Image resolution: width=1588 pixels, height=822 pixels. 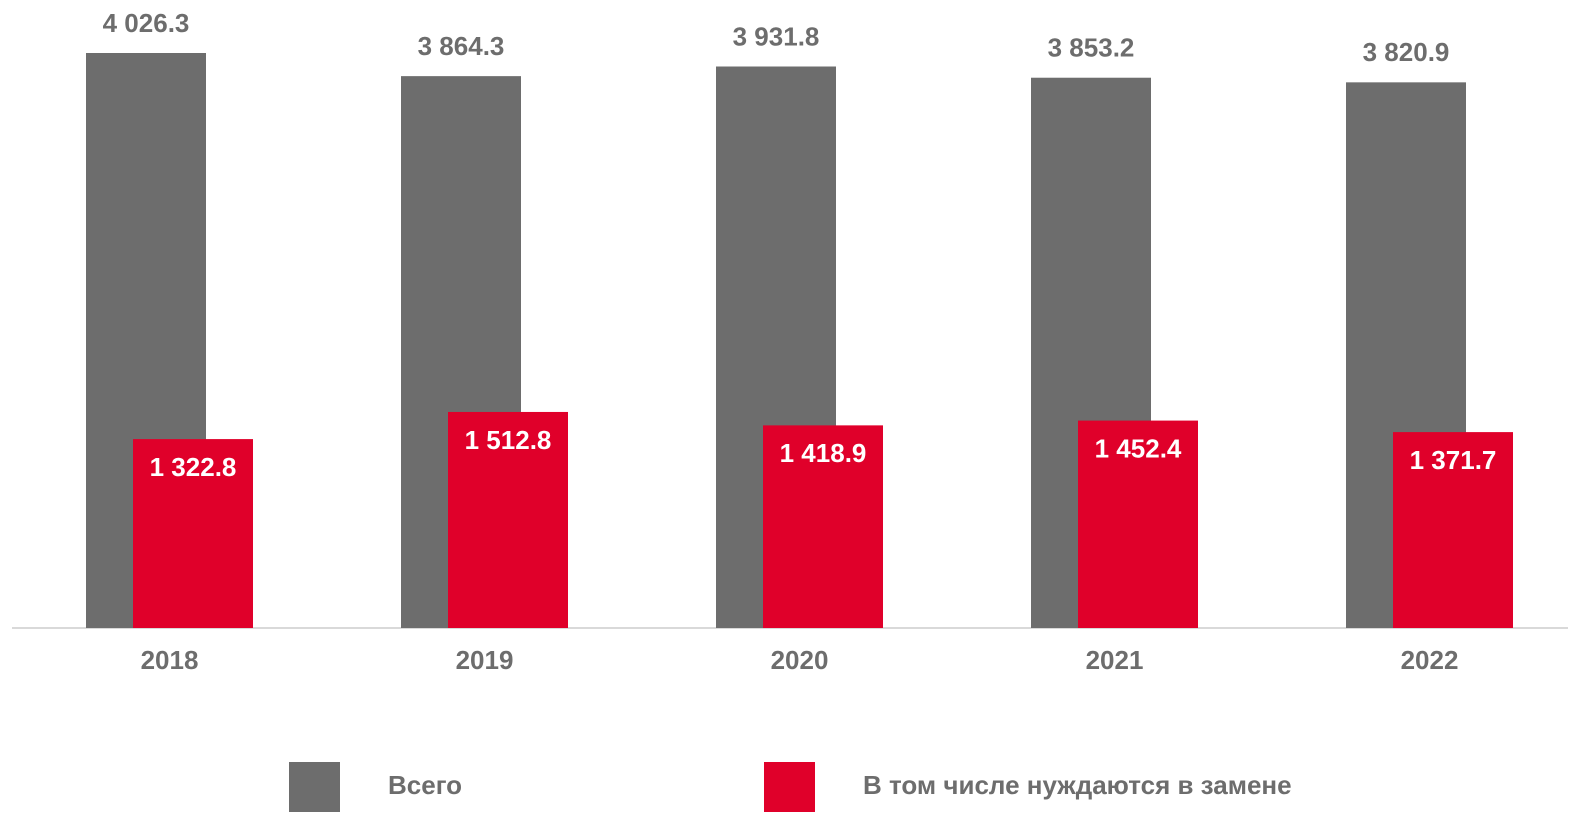 I want to click on legend-label: Всего, so click(x=425, y=785).